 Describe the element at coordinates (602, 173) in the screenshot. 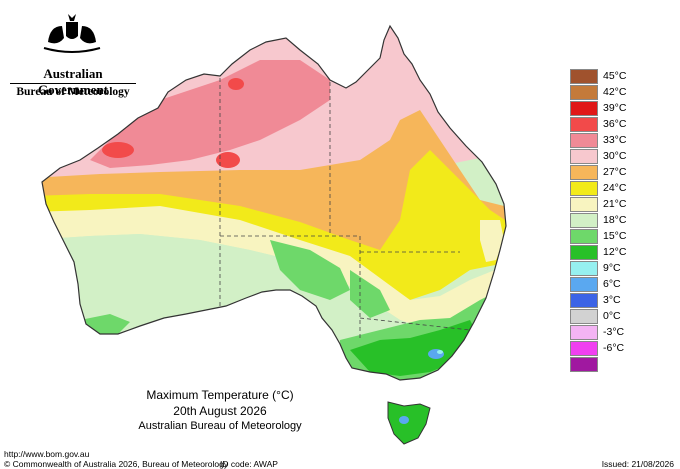

I see `legend-item: 27°C` at that location.